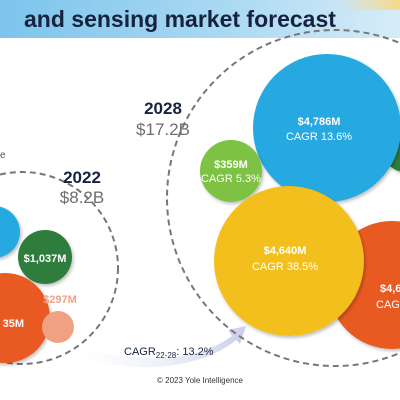 The height and width of the screenshot is (400, 400). I want to click on bubble-2022-peach, so click(58, 327).